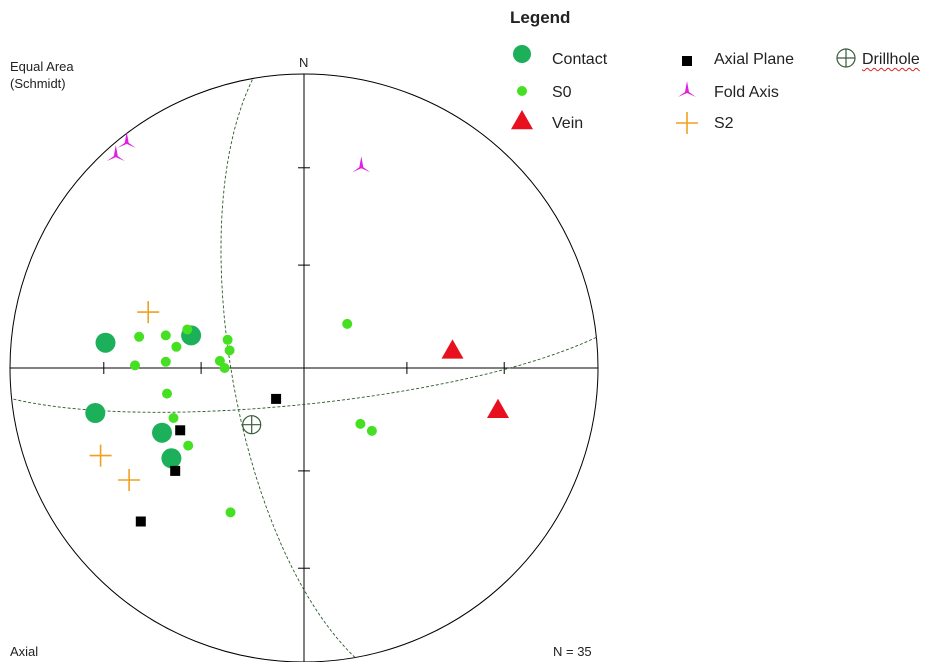  I want to click on drillhole-point, so click(252, 425).